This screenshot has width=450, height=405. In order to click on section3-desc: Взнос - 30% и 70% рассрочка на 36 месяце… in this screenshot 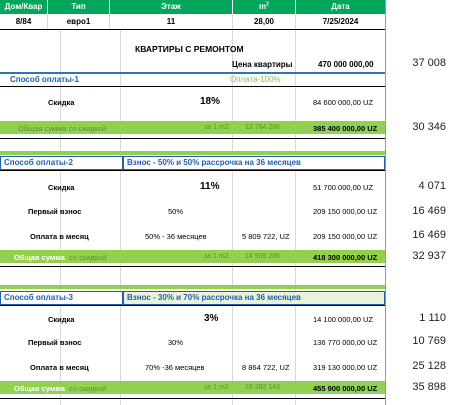, I will do `click(254, 298)`.